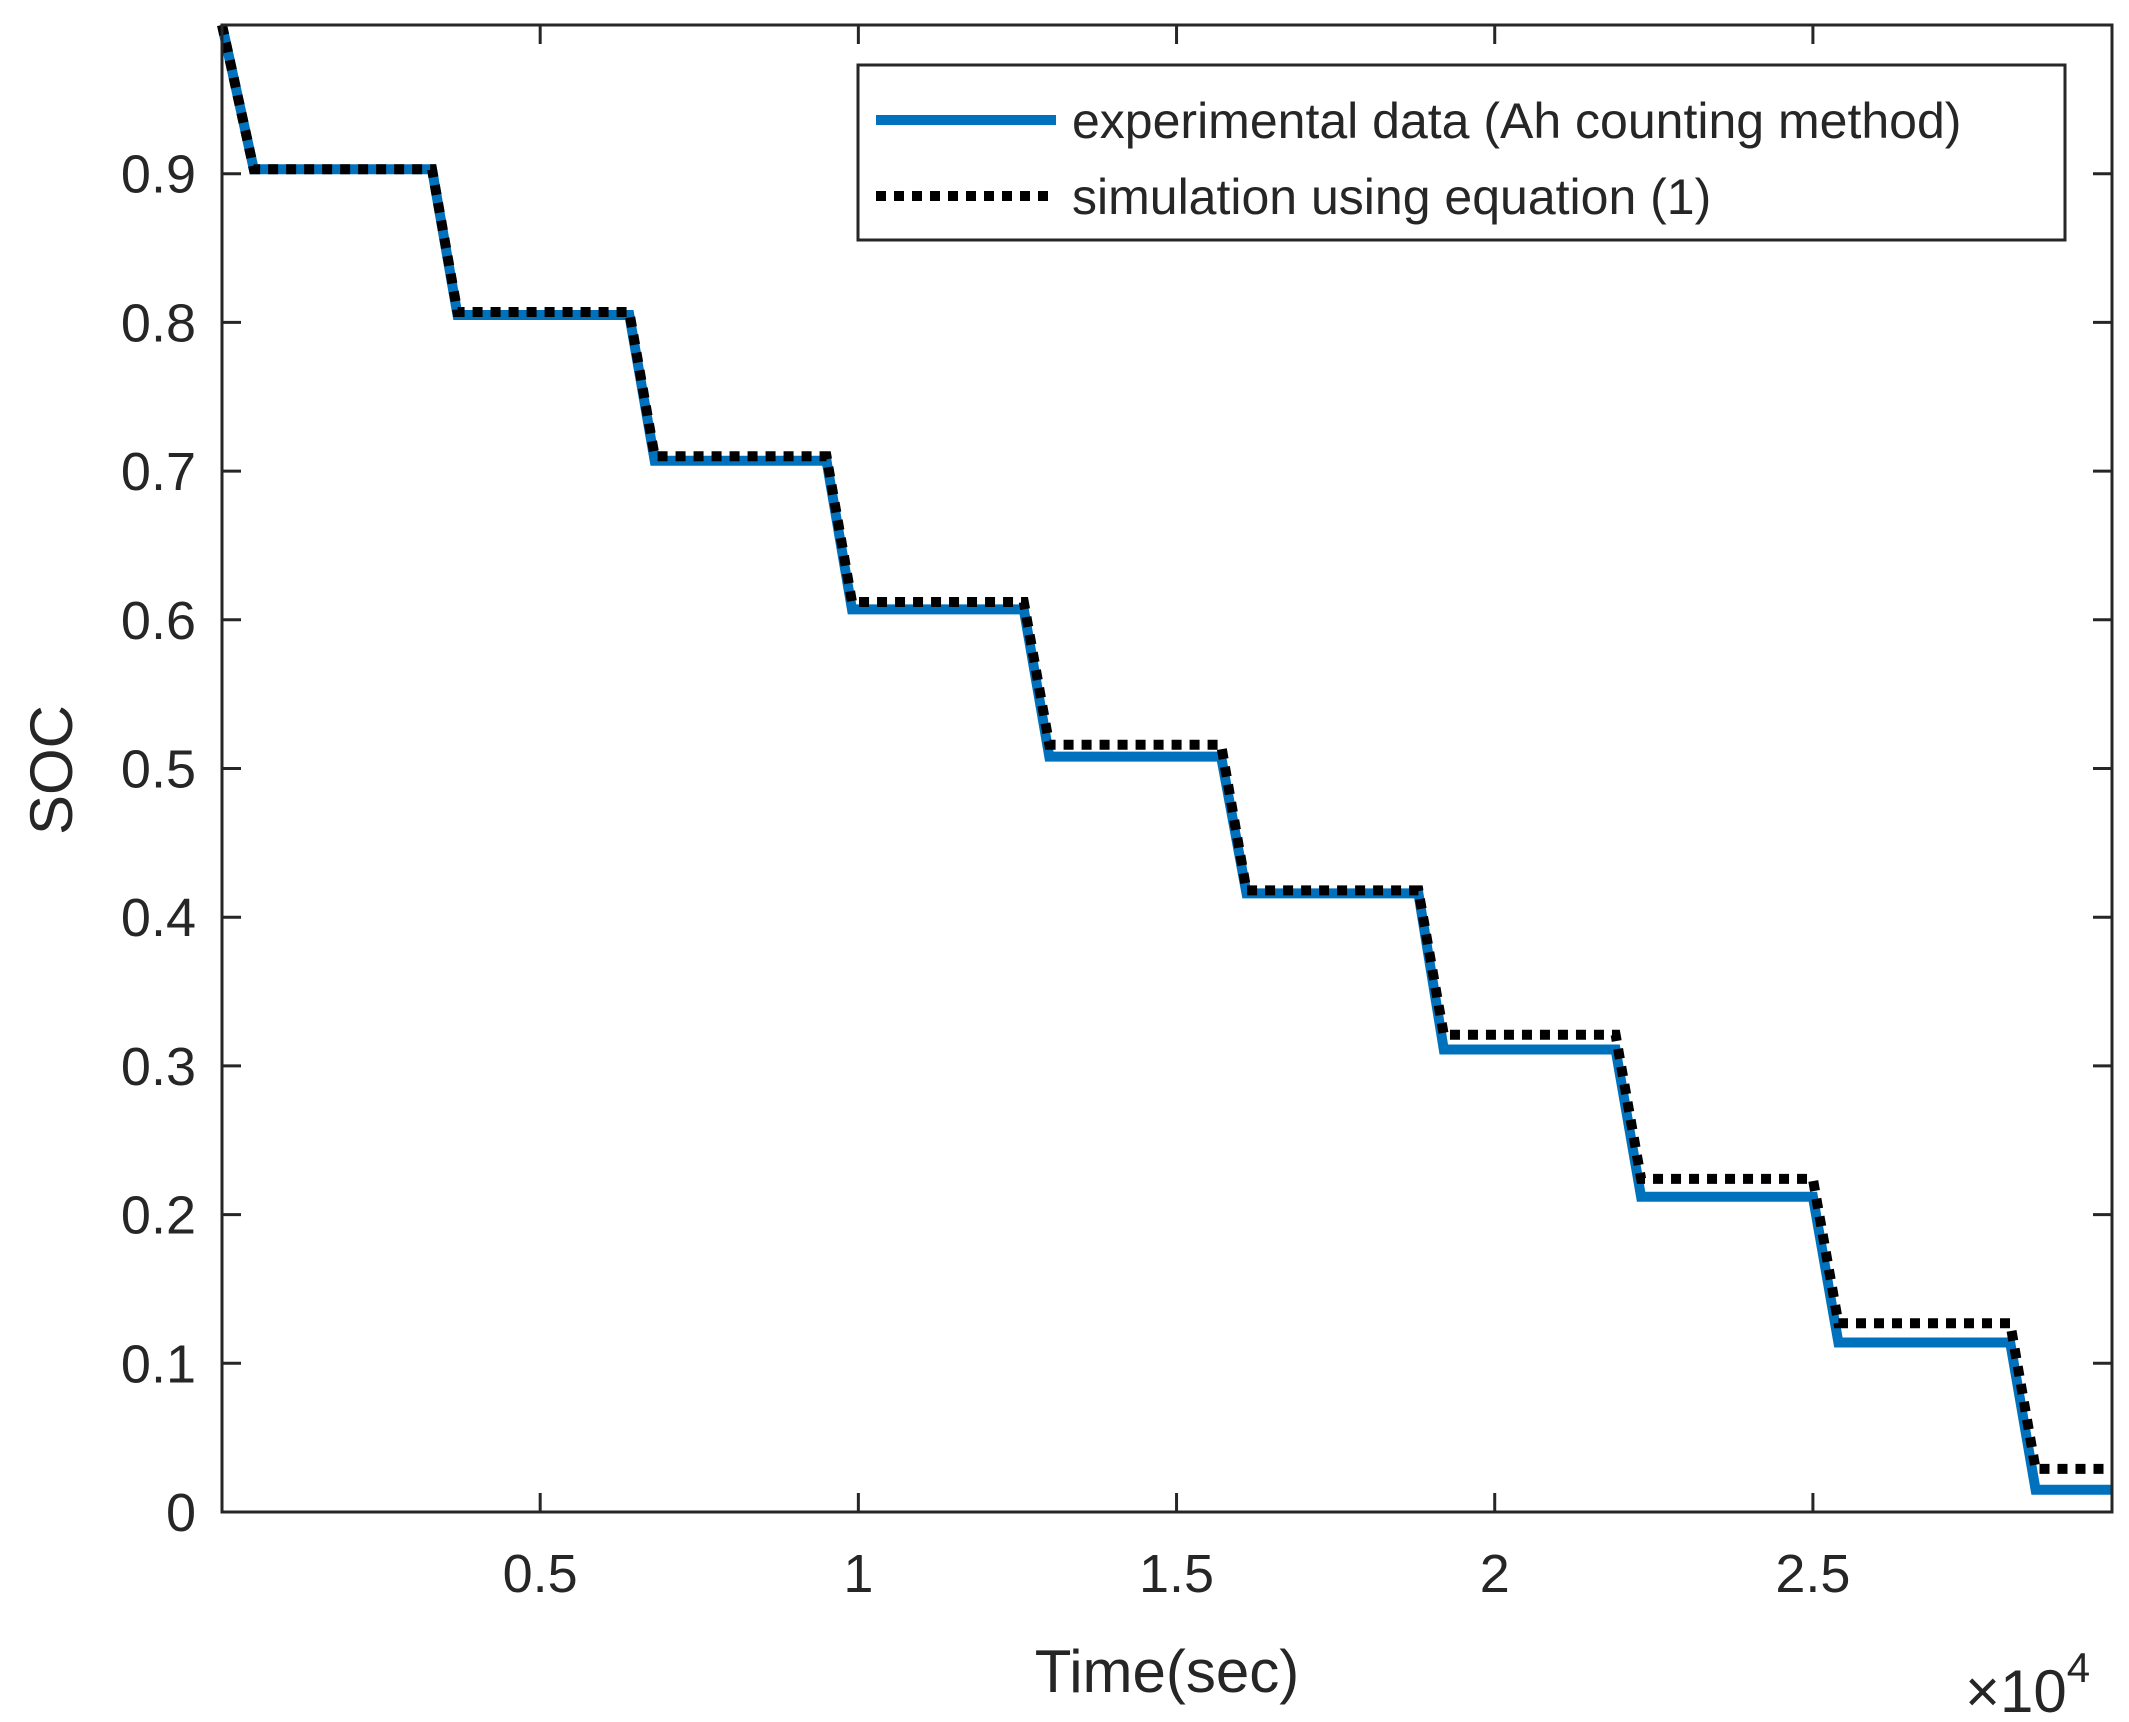 The height and width of the screenshot is (1722, 2129). I want to click on x-axis-label: Time(sec), so click(1167, 1671).